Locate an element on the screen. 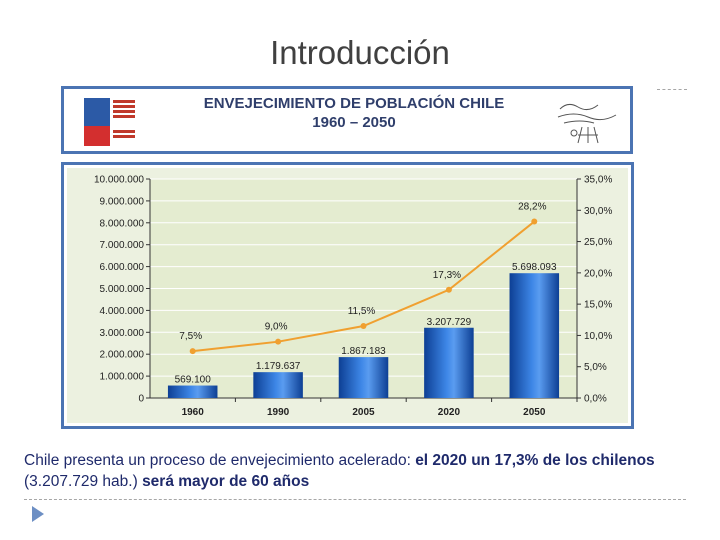 The height and width of the screenshot is (540, 720). left-tick-label: 0 is located at coordinates (141, 399).